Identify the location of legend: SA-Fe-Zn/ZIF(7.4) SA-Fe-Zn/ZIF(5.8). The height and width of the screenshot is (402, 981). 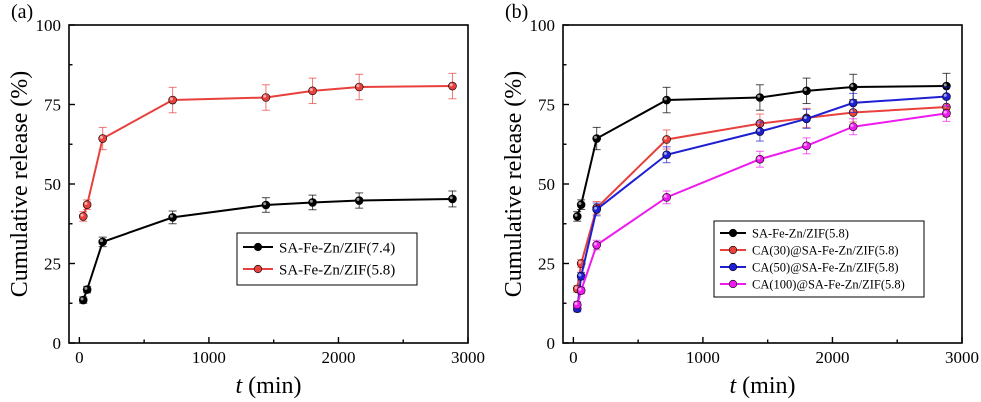
(327, 259).